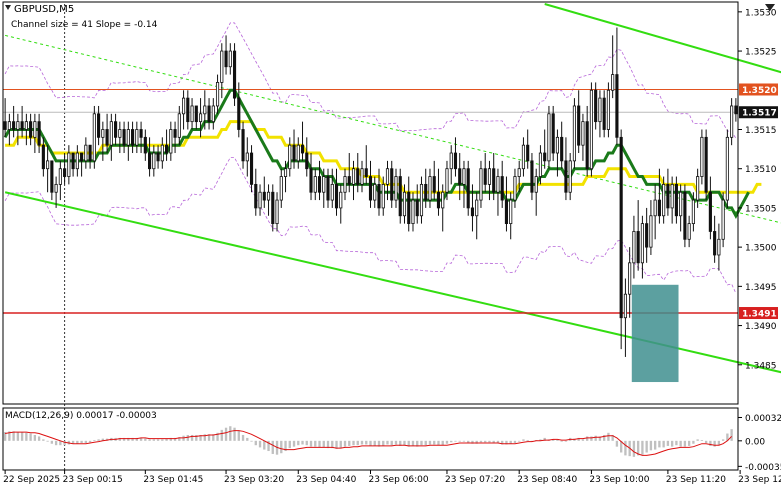 The image size is (781, 493). What do you see at coordinates (761, 53) in the screenshot?
I see `price-tick-label: 1.3525` at bounding box center [761, 53].